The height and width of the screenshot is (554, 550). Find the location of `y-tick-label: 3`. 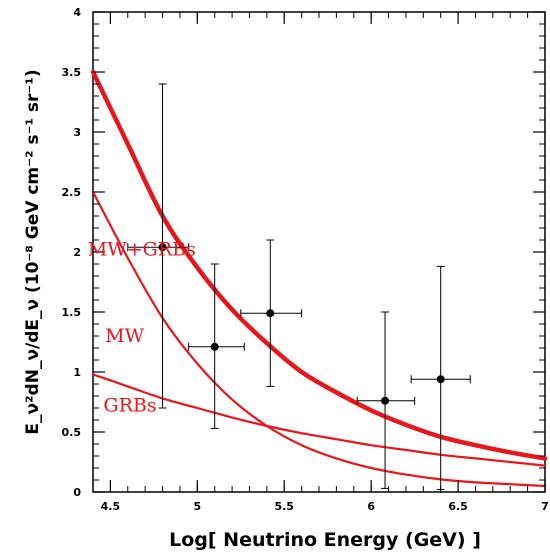

y-tick-label: 3 is located at coordinates (77, 132).